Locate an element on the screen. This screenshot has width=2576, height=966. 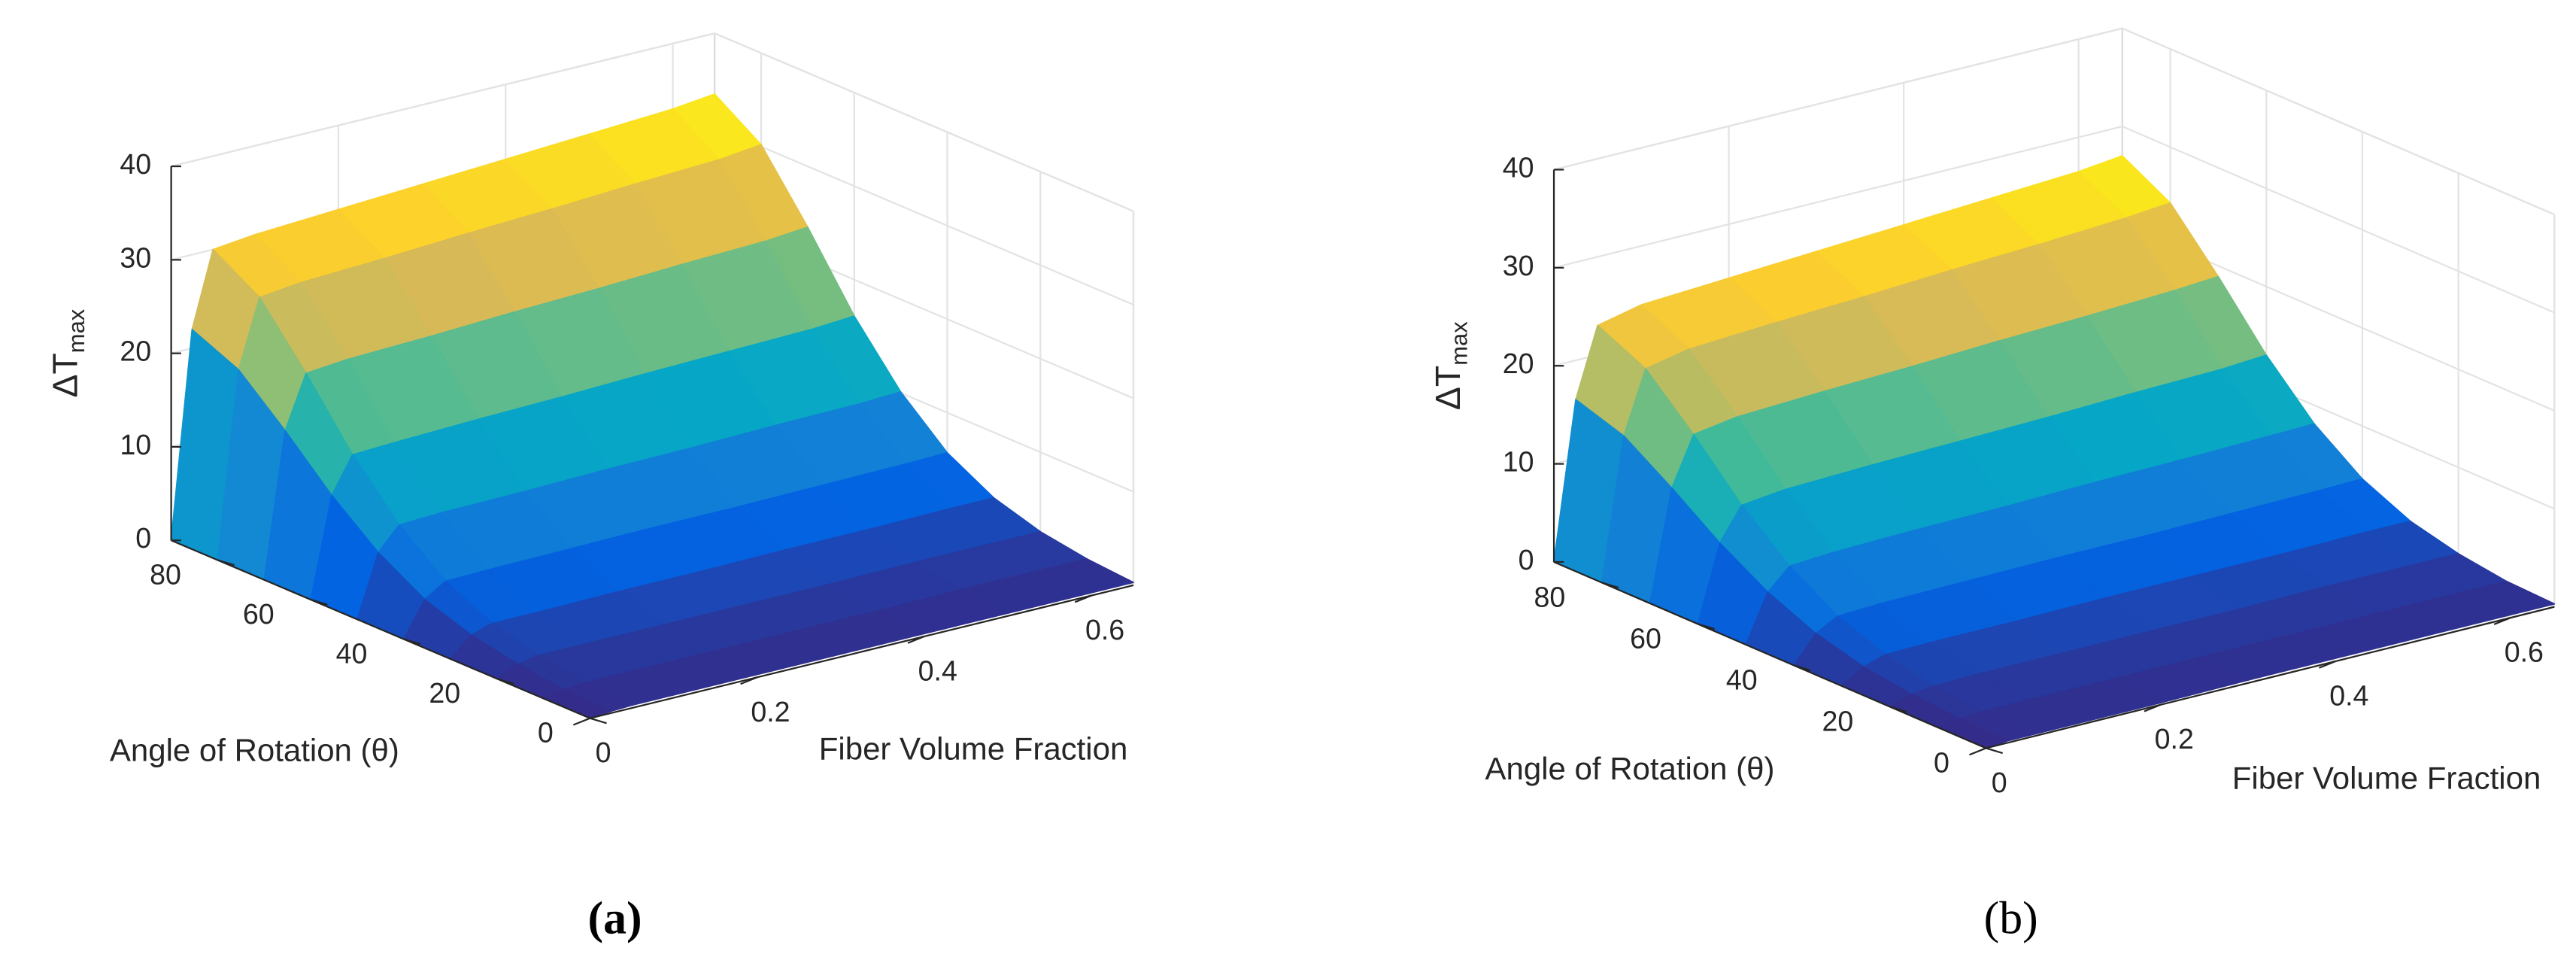
panel-label: (a) is located at coordinates (615, 918).